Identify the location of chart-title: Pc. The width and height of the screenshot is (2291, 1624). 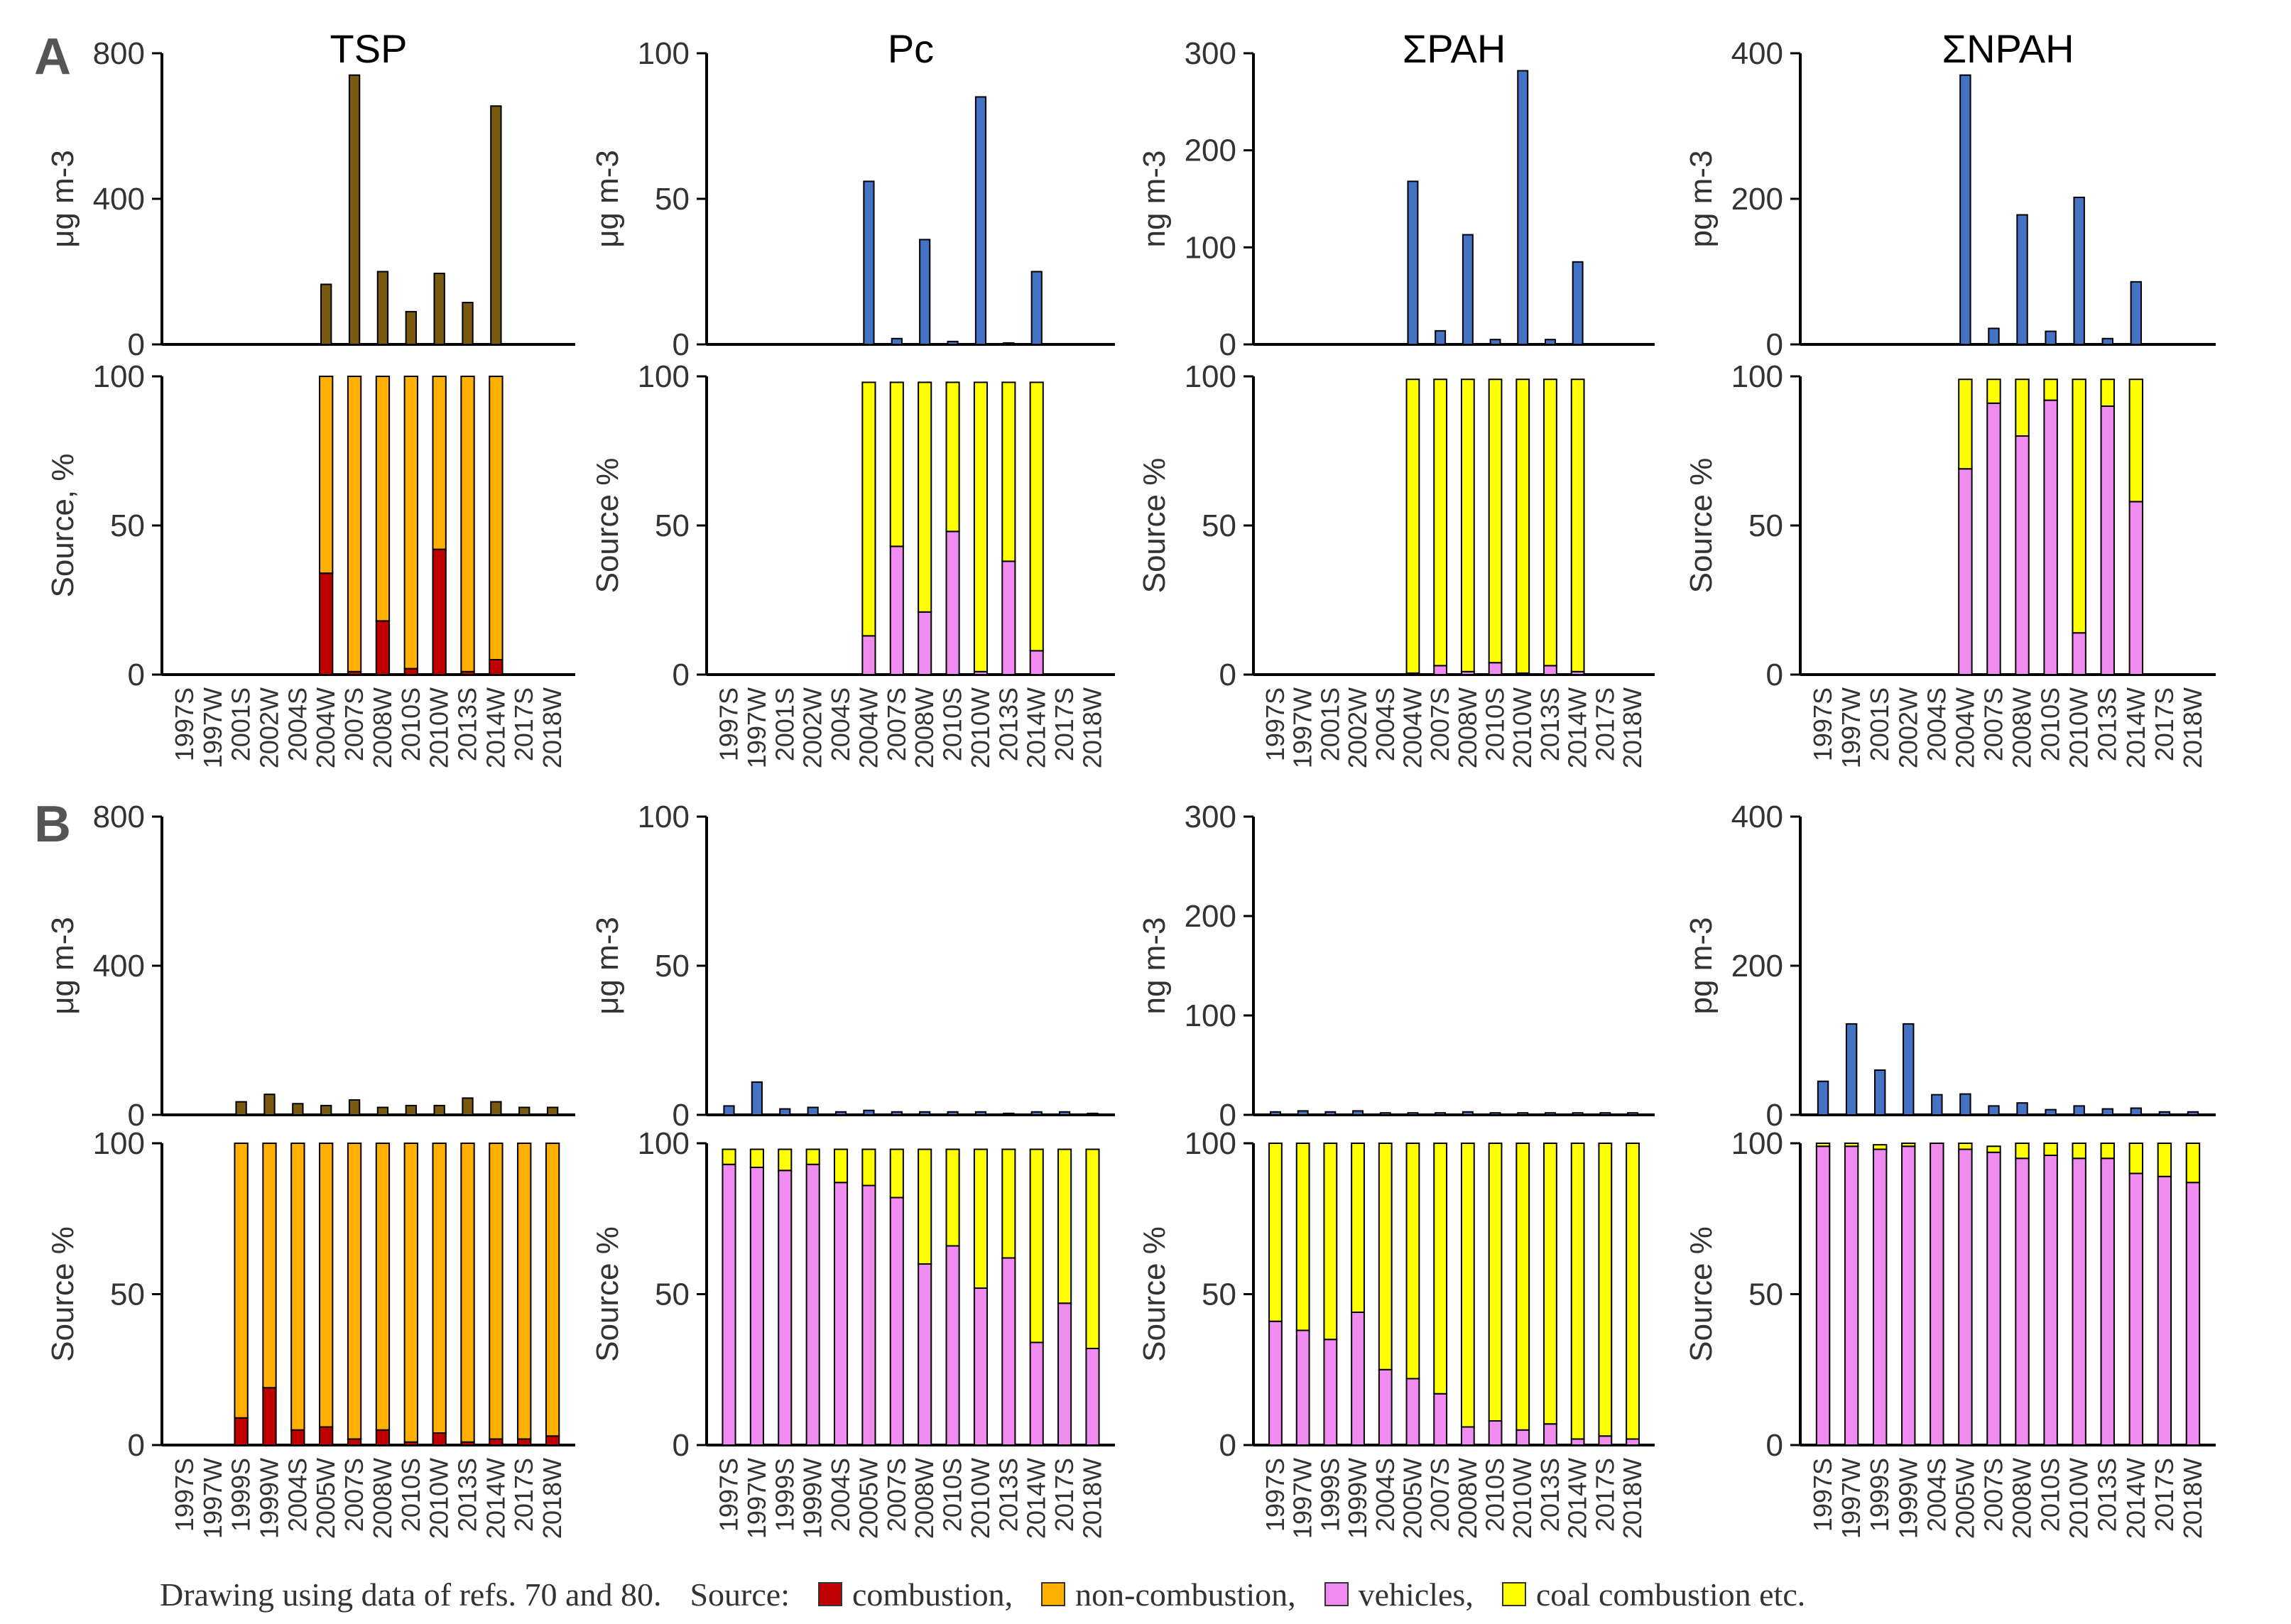
(911, 48).